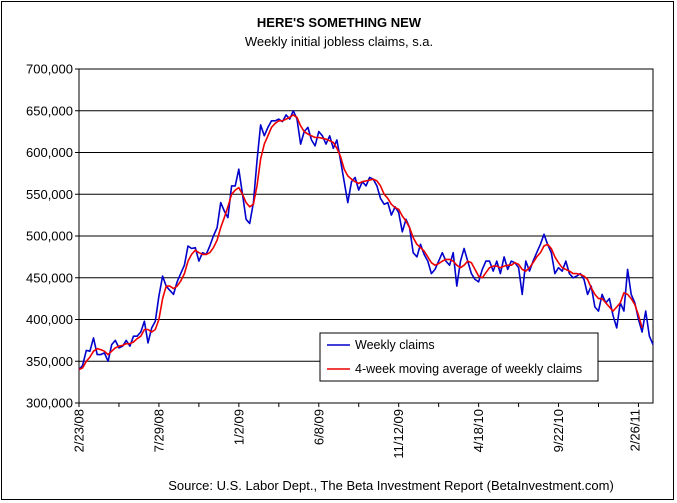 This screenshot has width=677, height=503. Describe the element at coordinates (49, 110) in the screenshot. I see `y-tick-label: 650,000` at that location.